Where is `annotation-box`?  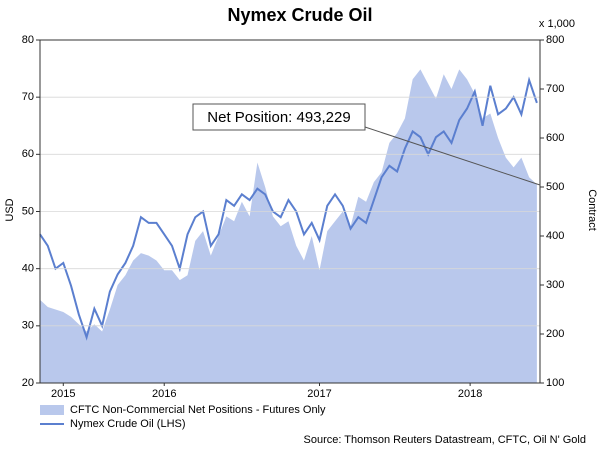 annotation-box is located at coordinates (279, 117).